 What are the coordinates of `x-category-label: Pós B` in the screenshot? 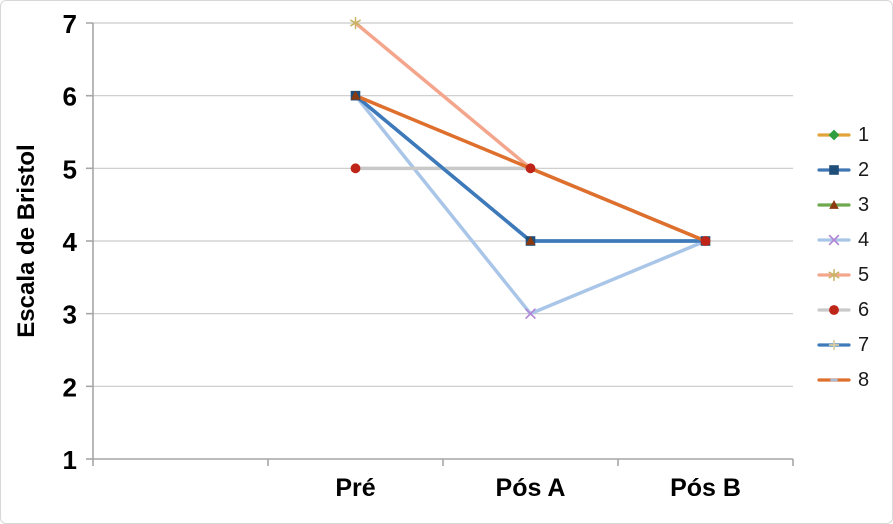 It's located at (705, 488).